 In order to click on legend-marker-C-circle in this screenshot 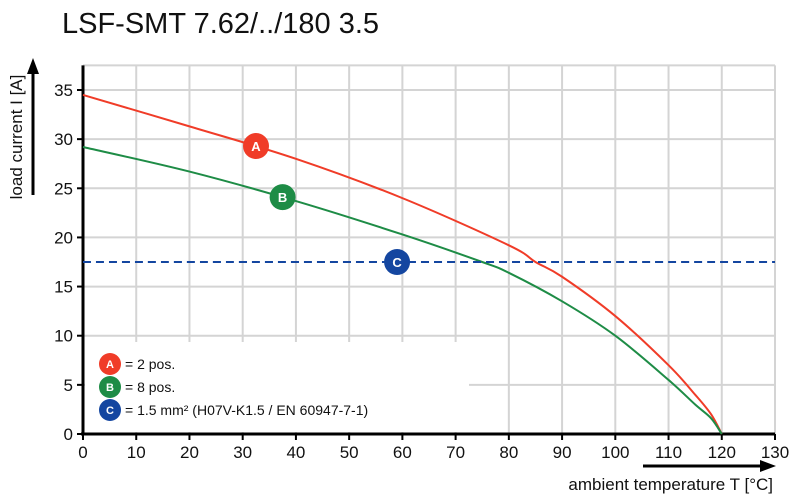, I will do `click(110, 410)`.